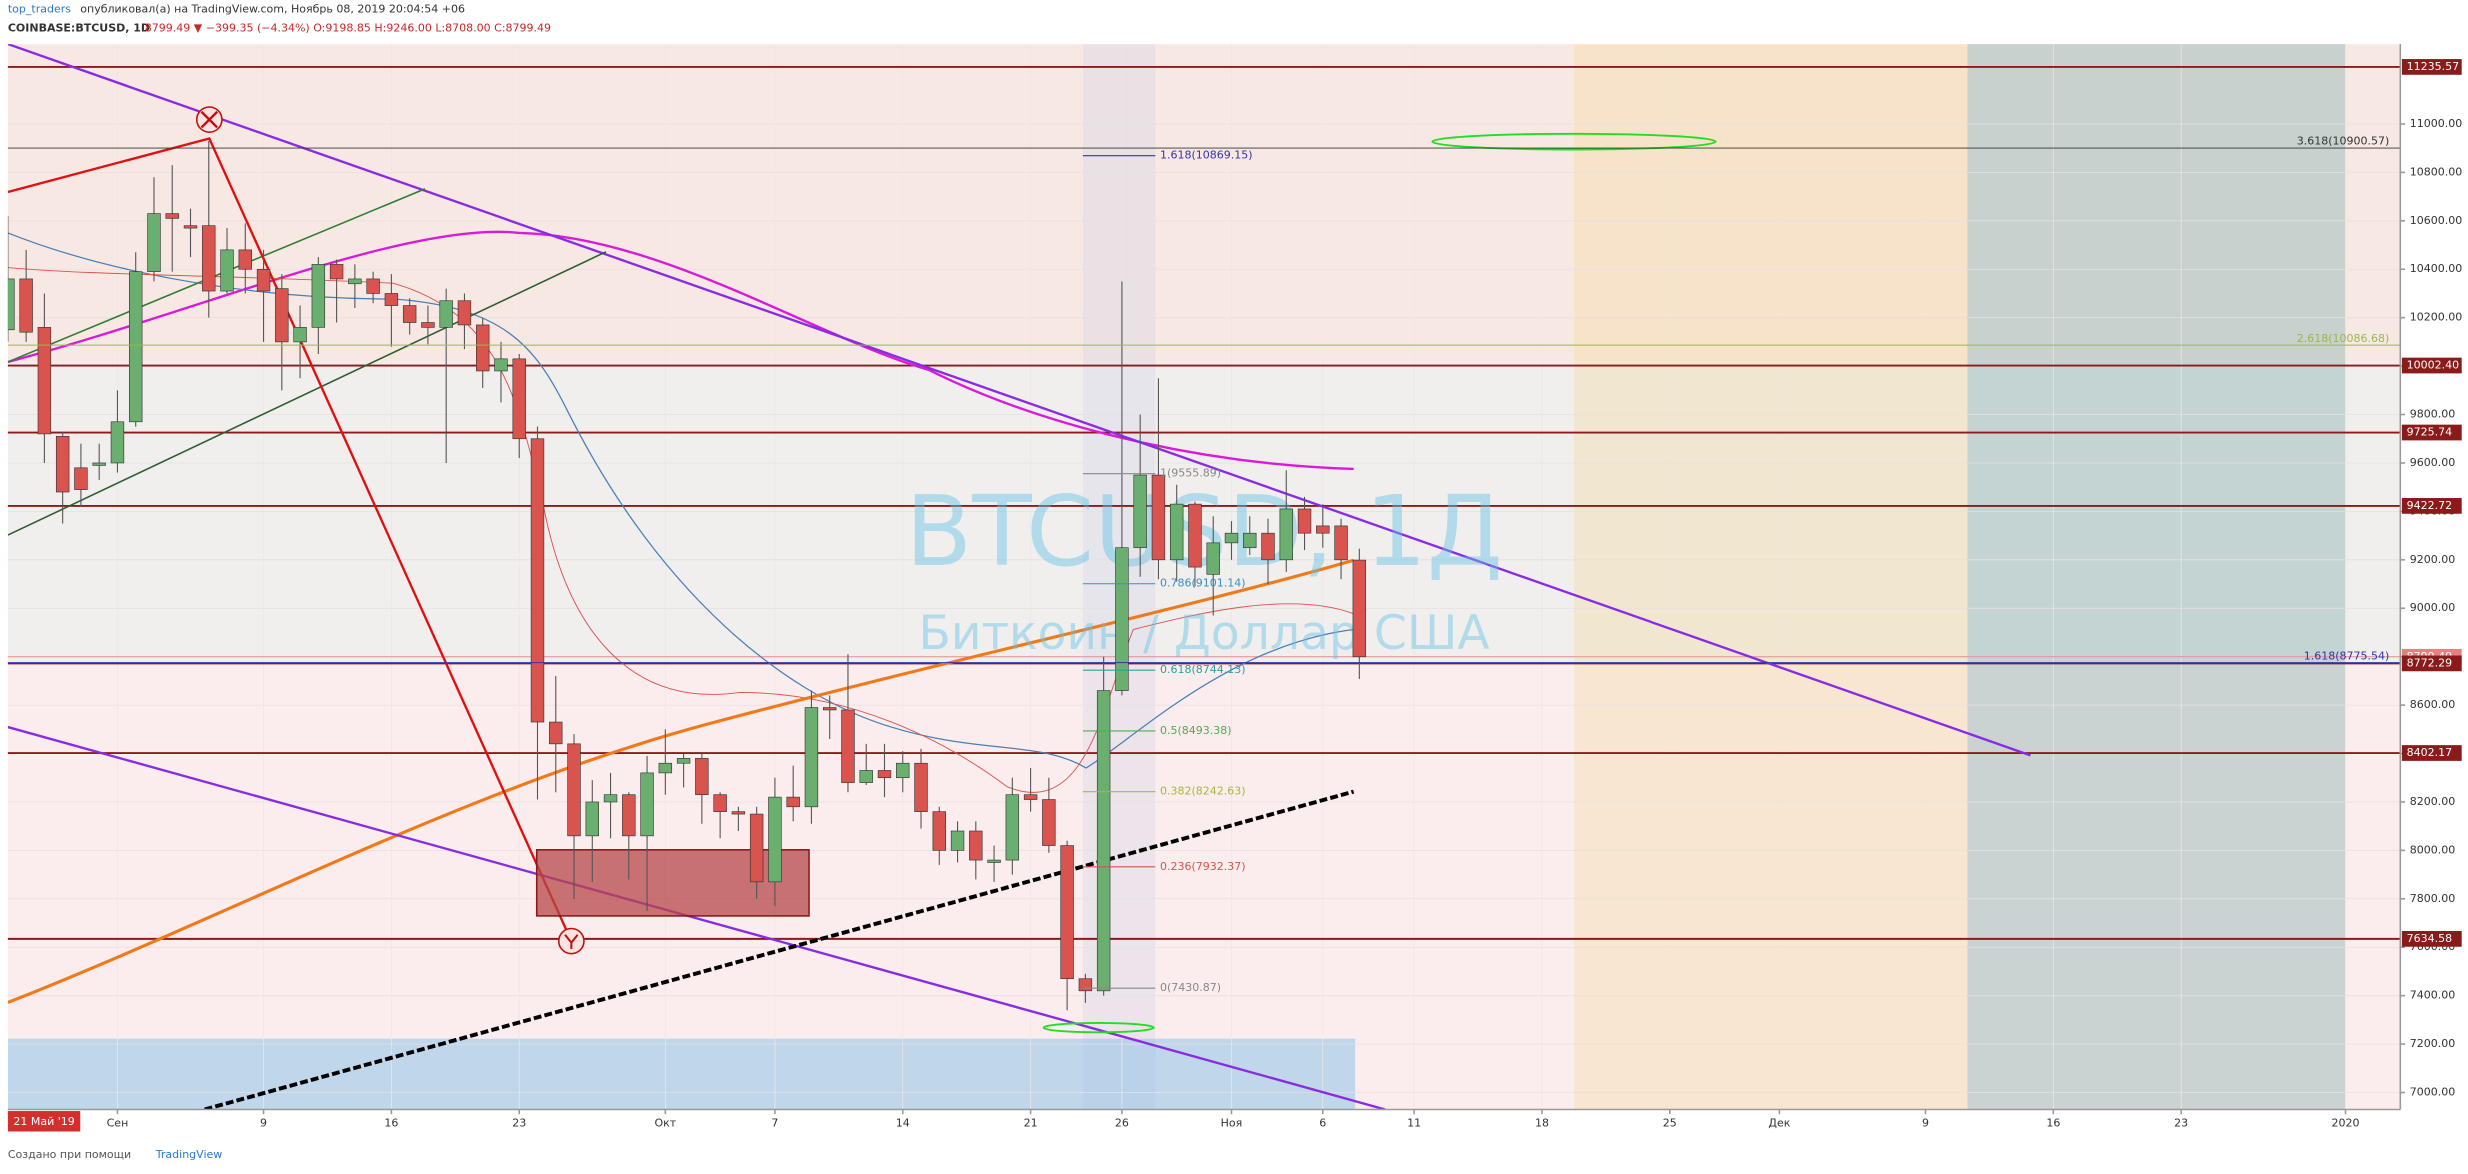 The width and height of the screenshot is (2468, 1174). What do you see at coordinates (2433, 414) in the screenshot?
I see `y-tick-label: 9800.00` at bounding box center [2433, 414].